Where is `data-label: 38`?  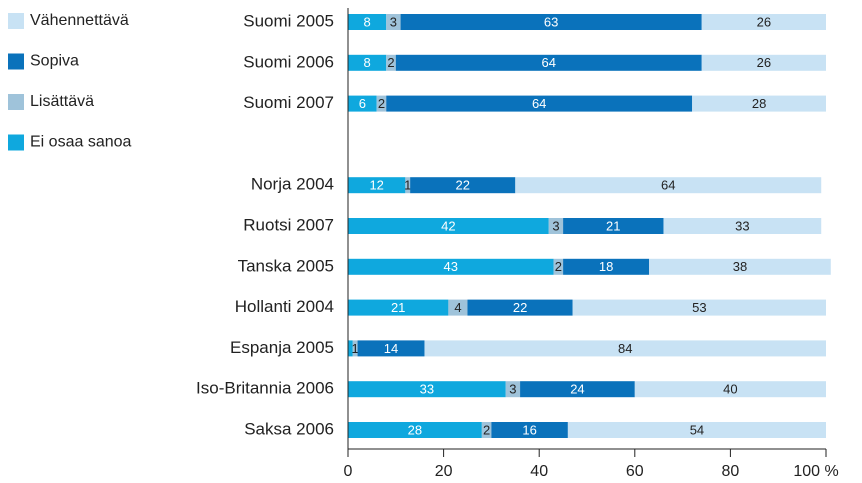 data-label: 38 is located at coordinates (740, 266).